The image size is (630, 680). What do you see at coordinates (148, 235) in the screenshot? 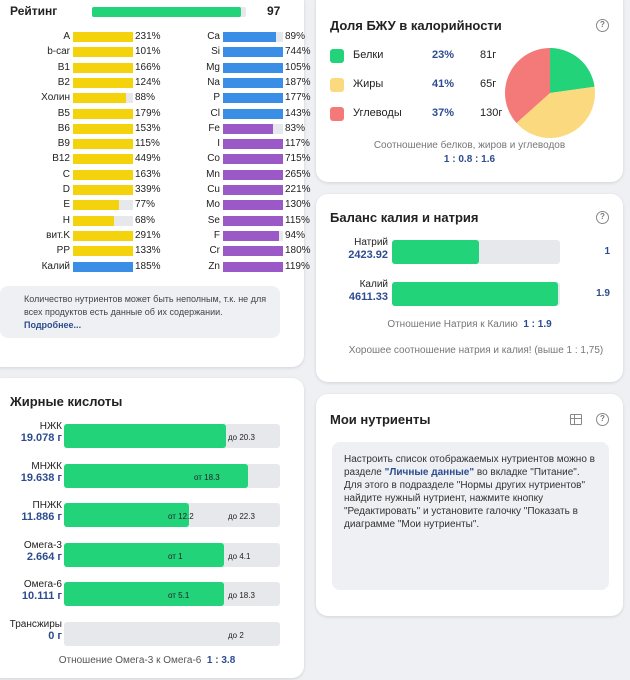
I see `nutrient-percent: 291%` at bounding box center [148, 235].